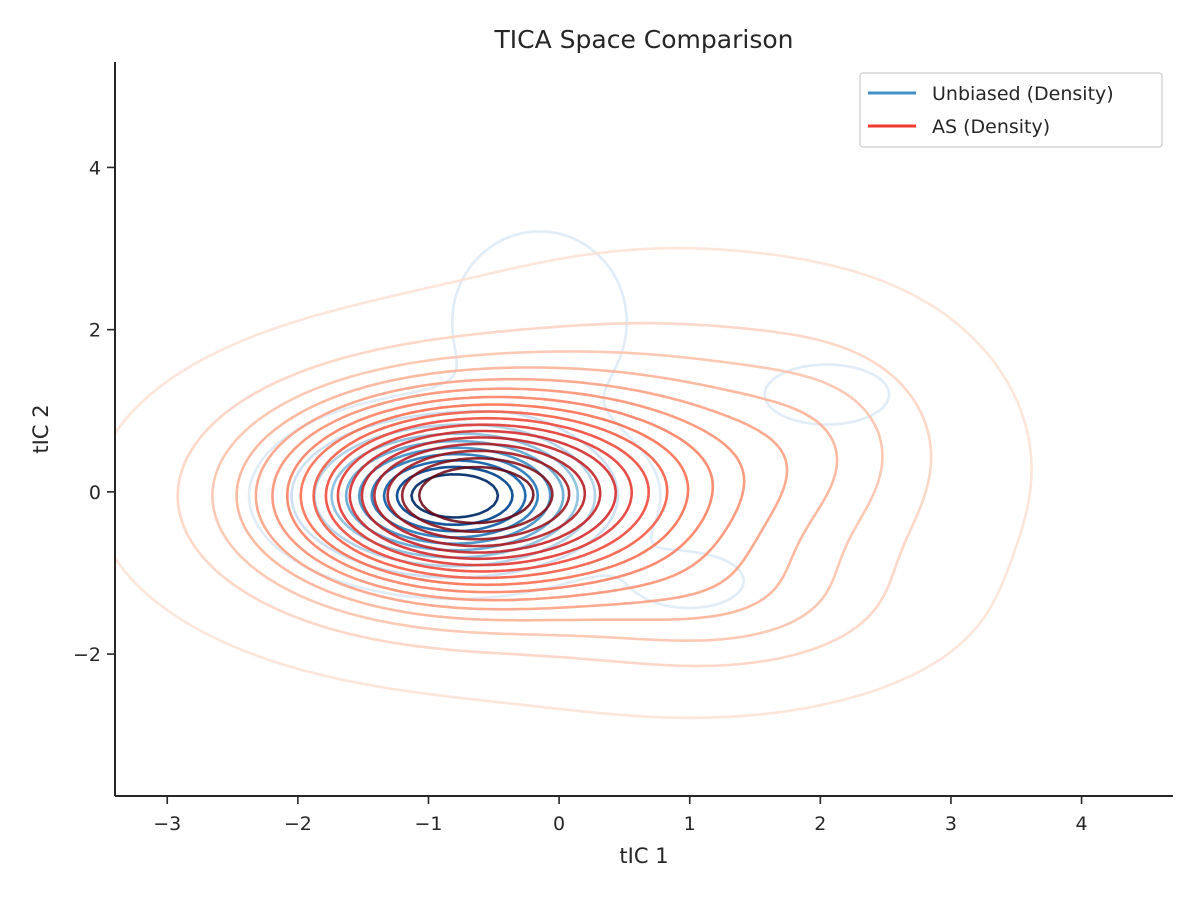 This screenshot has height=901, width=1200. Describe the element at coordinates (298, 824) in the screenshot. I see `x-tick-label: −2` at that location.